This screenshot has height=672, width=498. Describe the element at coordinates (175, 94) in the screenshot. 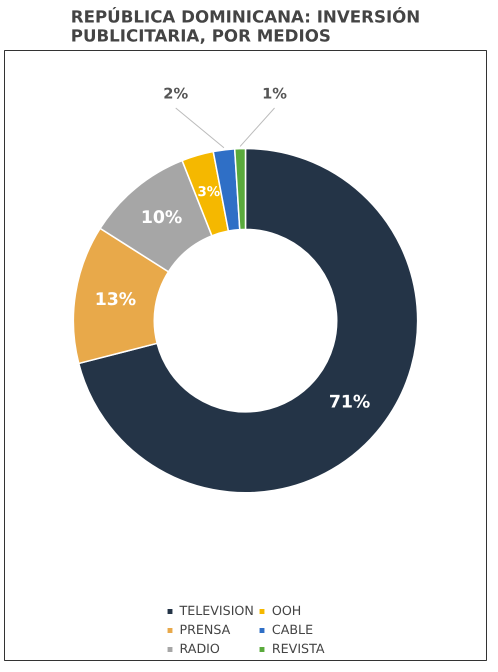

I see `data-label: 2%` at that location.